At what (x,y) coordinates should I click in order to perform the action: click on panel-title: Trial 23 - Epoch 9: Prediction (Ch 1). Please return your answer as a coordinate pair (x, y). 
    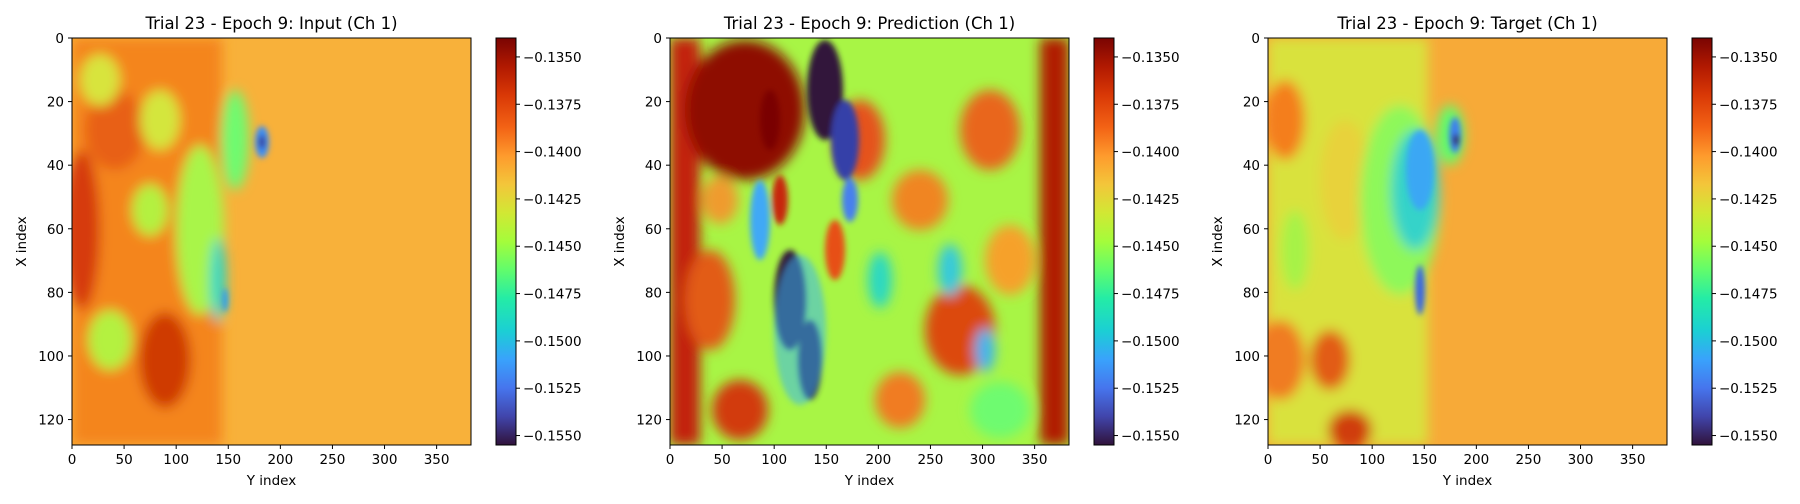
    Looking at the image, I should click on (869, 23).